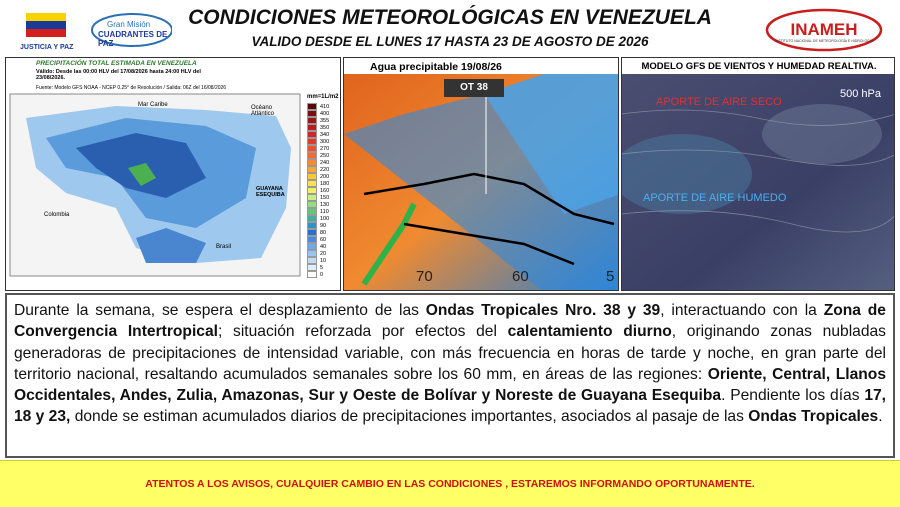 This screenshot has width=900, height=507. I want to click on bold-text: Ondas Tropicales Nro. 38 y 39, so click(543, 310).